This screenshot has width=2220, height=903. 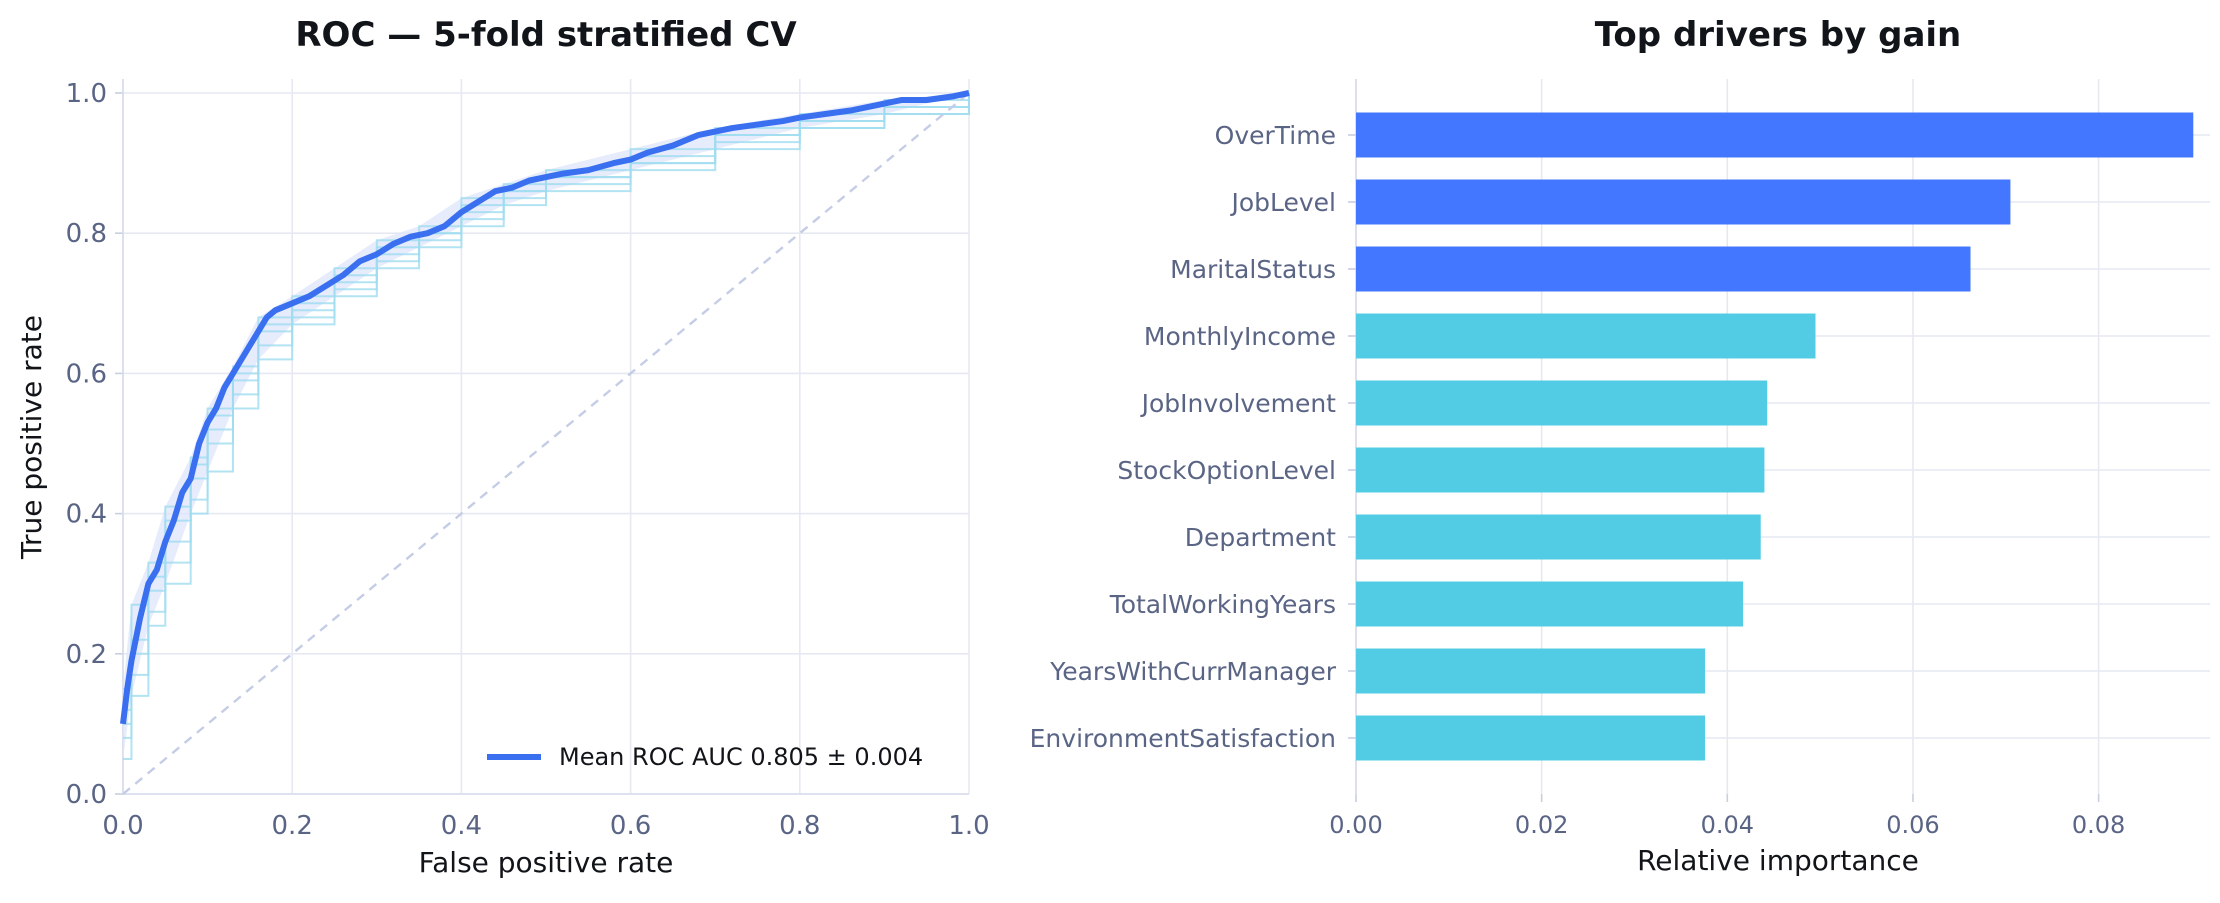 What do you see at coordinates (546, 862) in the screenshot?
I see `roc-x-axis-label: False positive rate` at bounding box center [546, 862].